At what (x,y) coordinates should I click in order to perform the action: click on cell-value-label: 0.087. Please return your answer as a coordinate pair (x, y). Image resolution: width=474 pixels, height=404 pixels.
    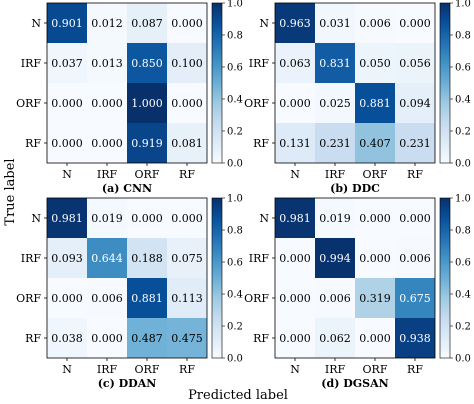
    Looking at the image, I should click on (147, 23).